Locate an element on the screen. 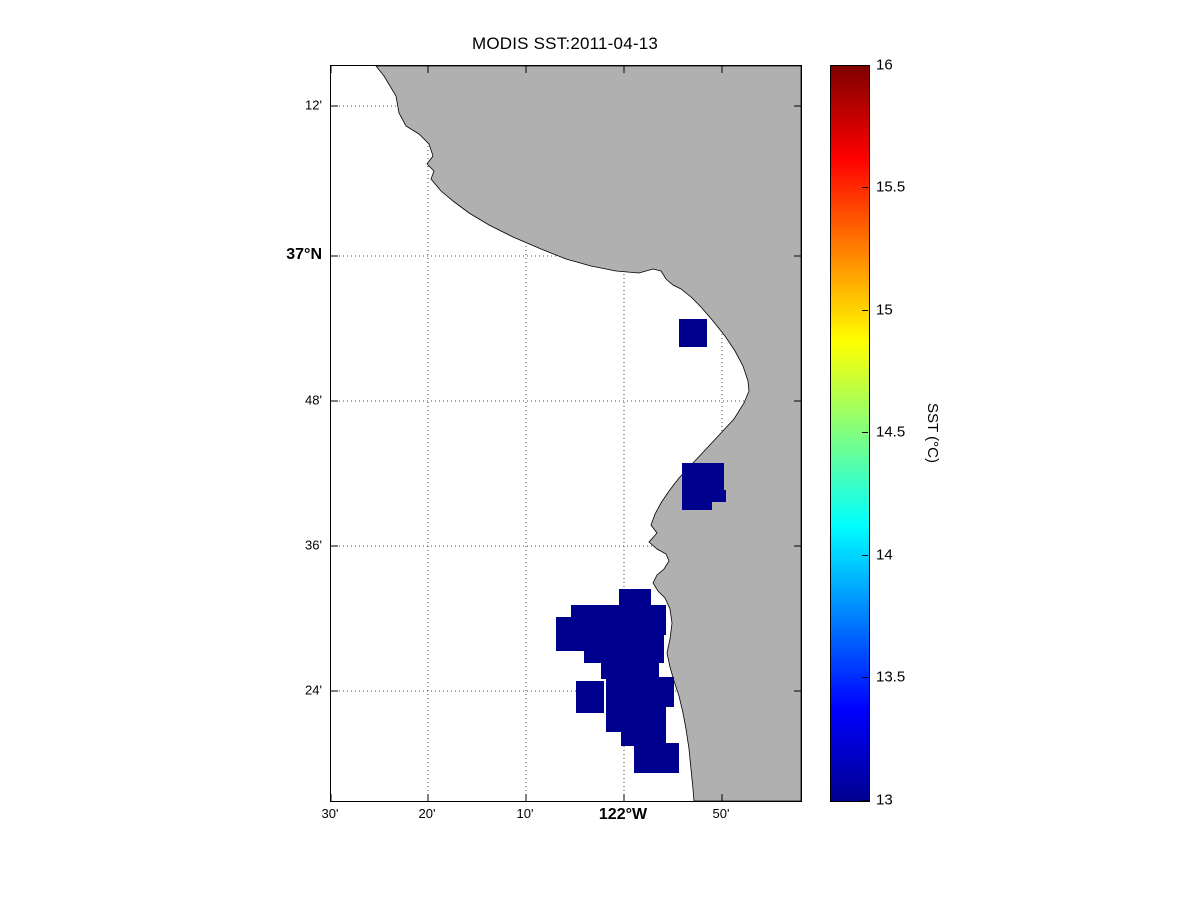 This screenshot has height=900, width=1200. colorbar-tick-label: 15 is located at coordinates (884, 310).